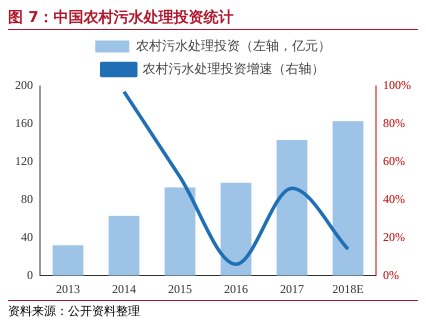  I want to click on y-tick-label: 40, so click(27, 237).